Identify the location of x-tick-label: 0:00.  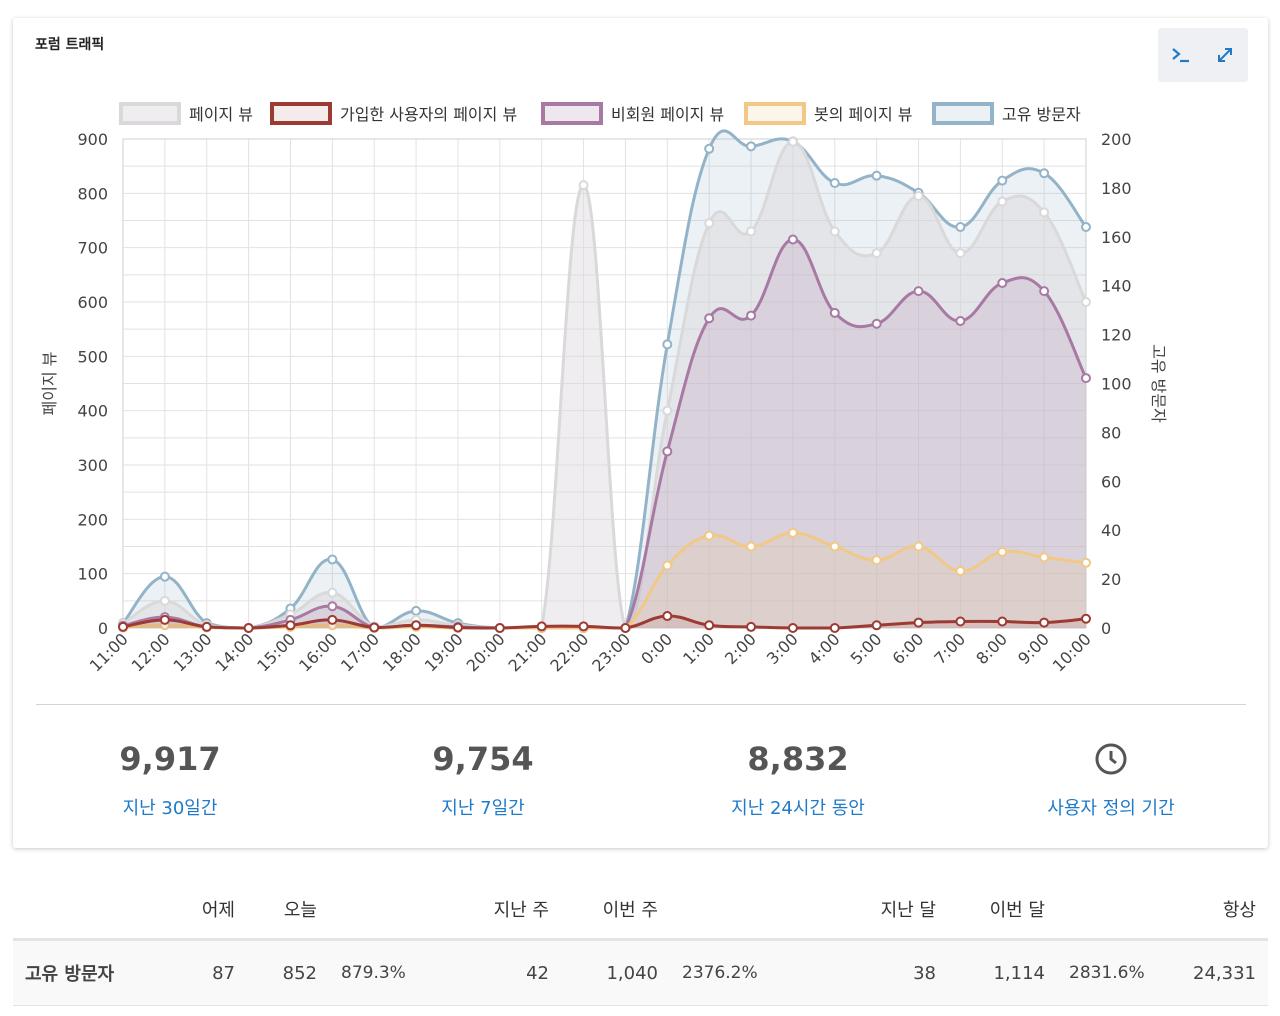
(656, 648).